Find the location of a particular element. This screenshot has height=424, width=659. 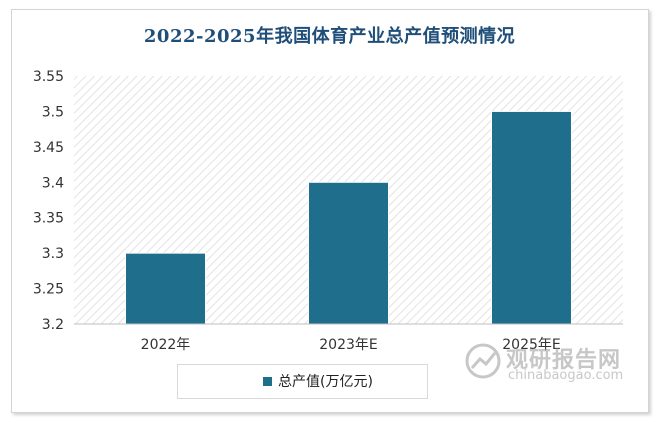

legend: 总产值(万亿元) is located at coordinates (302, 381).